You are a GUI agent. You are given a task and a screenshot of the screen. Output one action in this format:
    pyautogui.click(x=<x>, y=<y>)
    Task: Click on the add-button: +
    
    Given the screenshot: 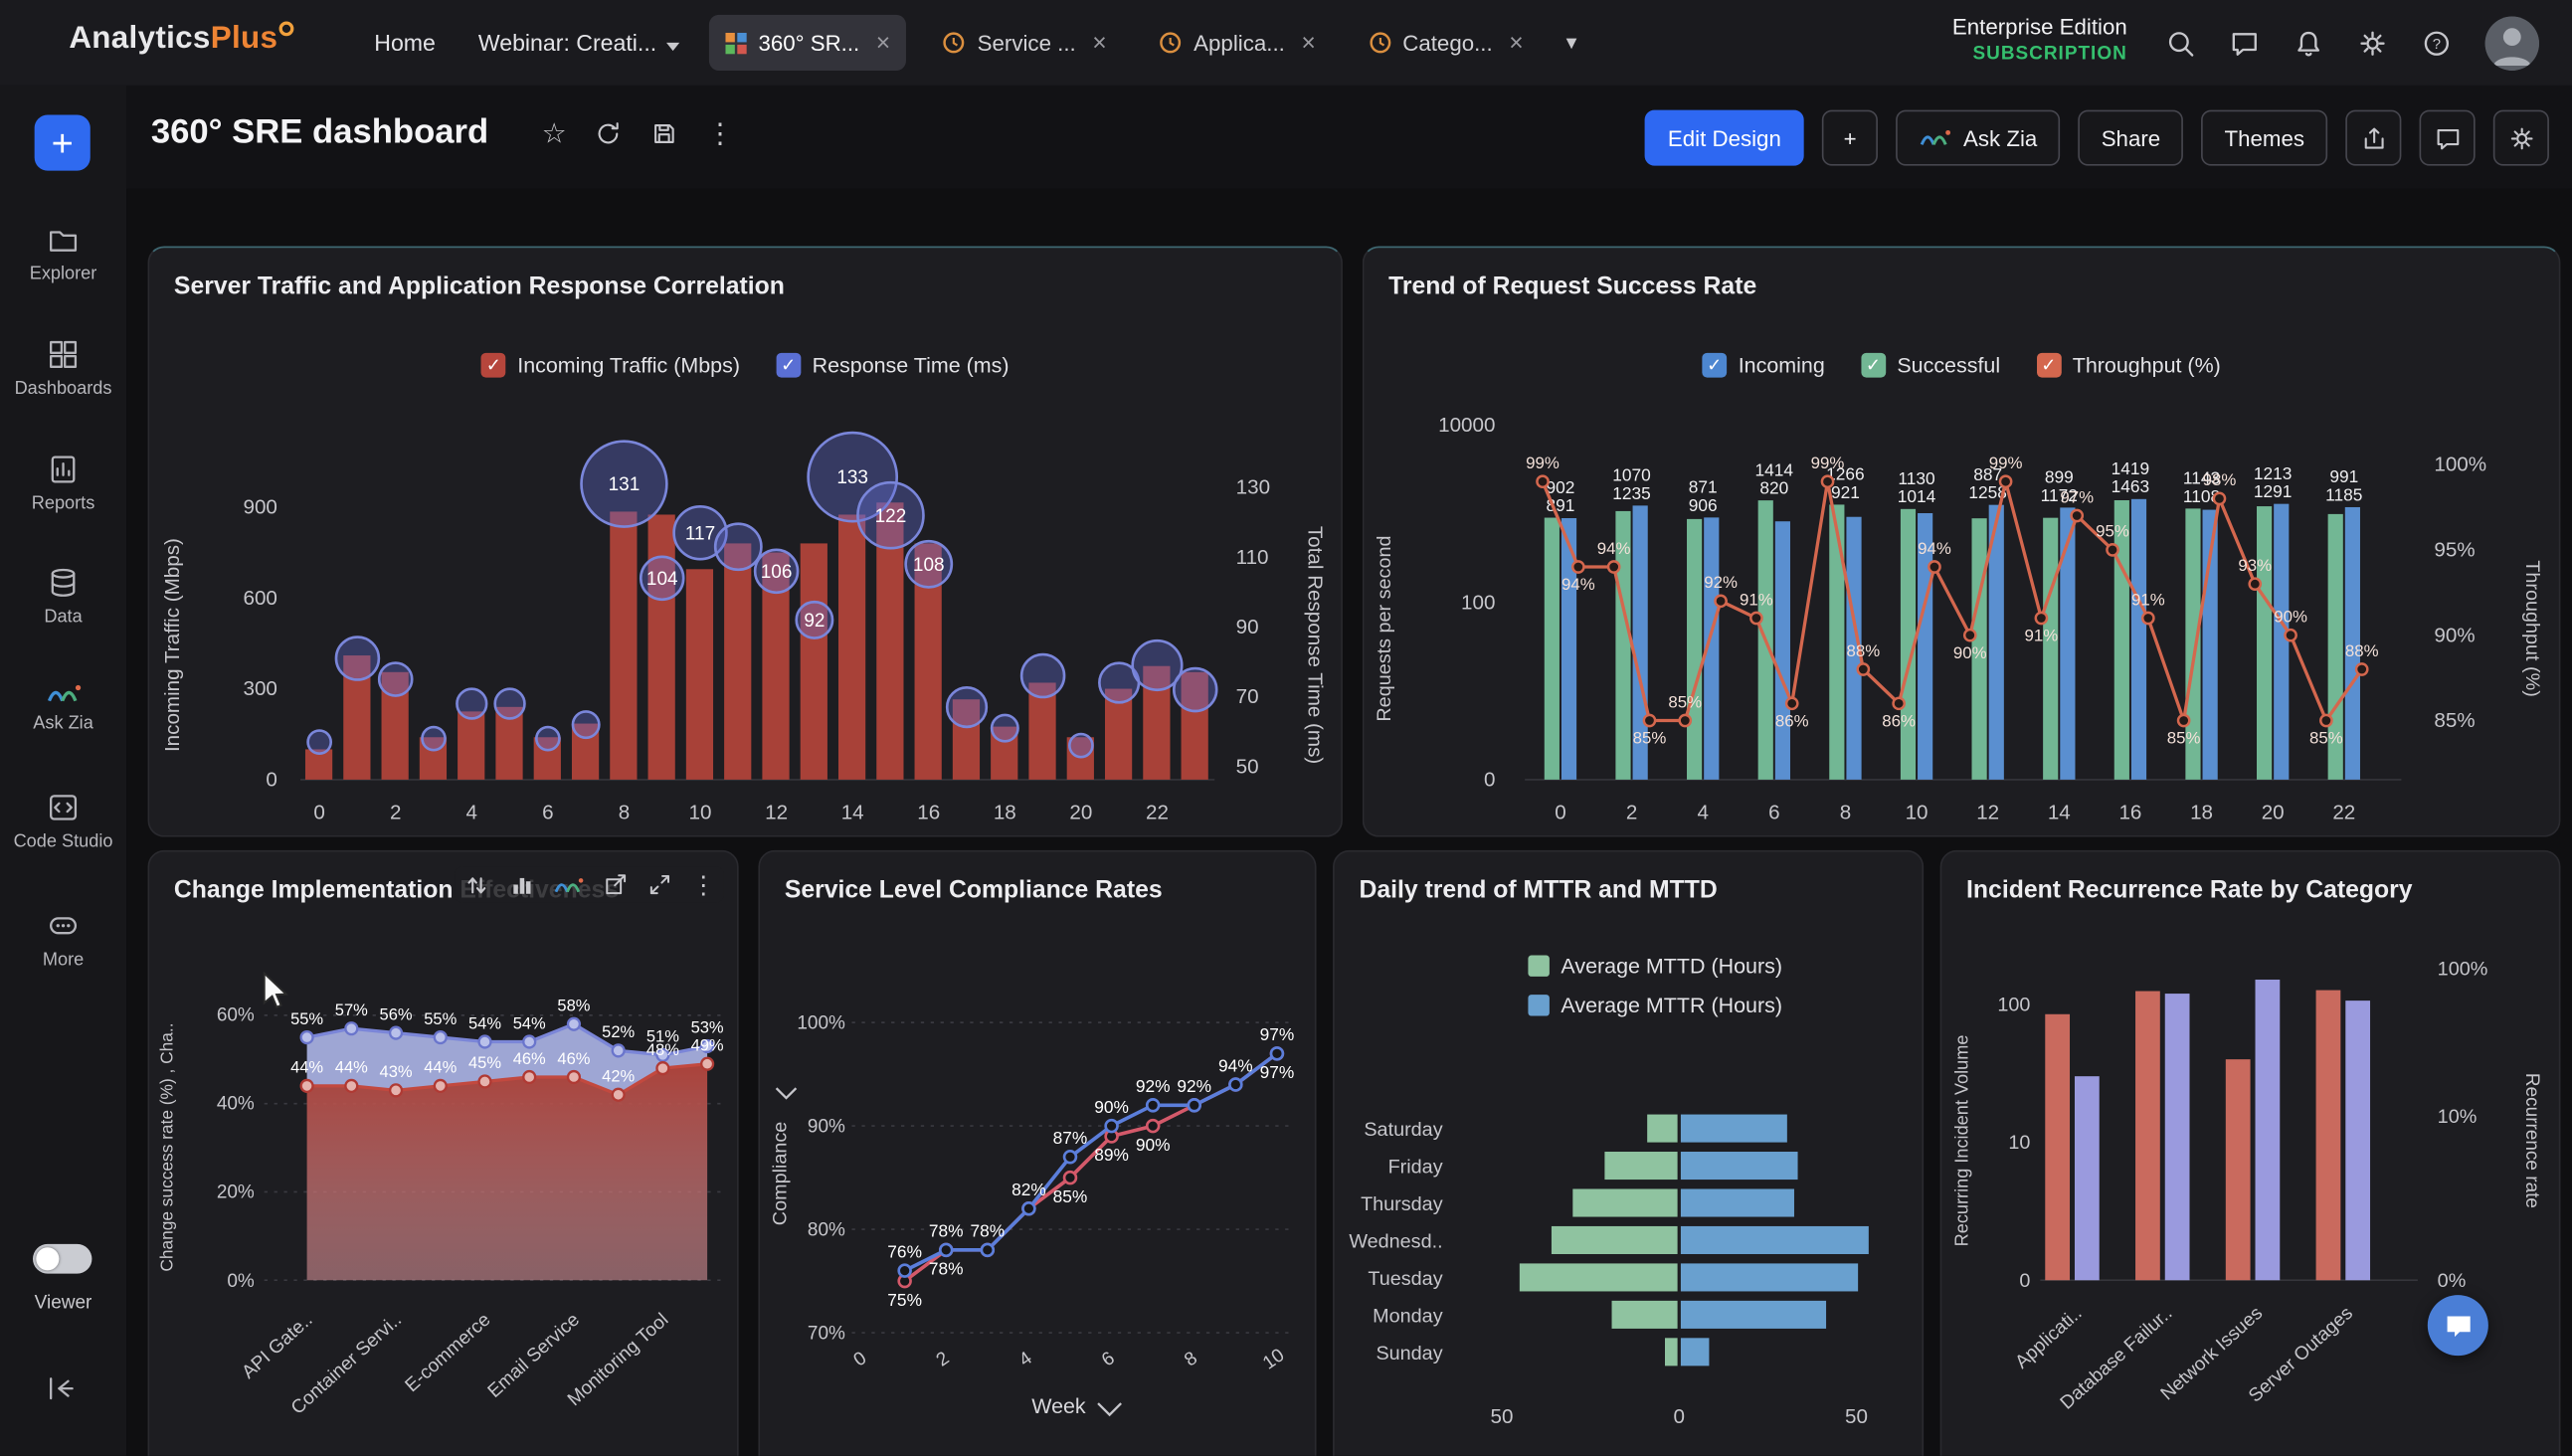 What is the action you would take?
    pyautogui.click(x=1851, y=137)
    